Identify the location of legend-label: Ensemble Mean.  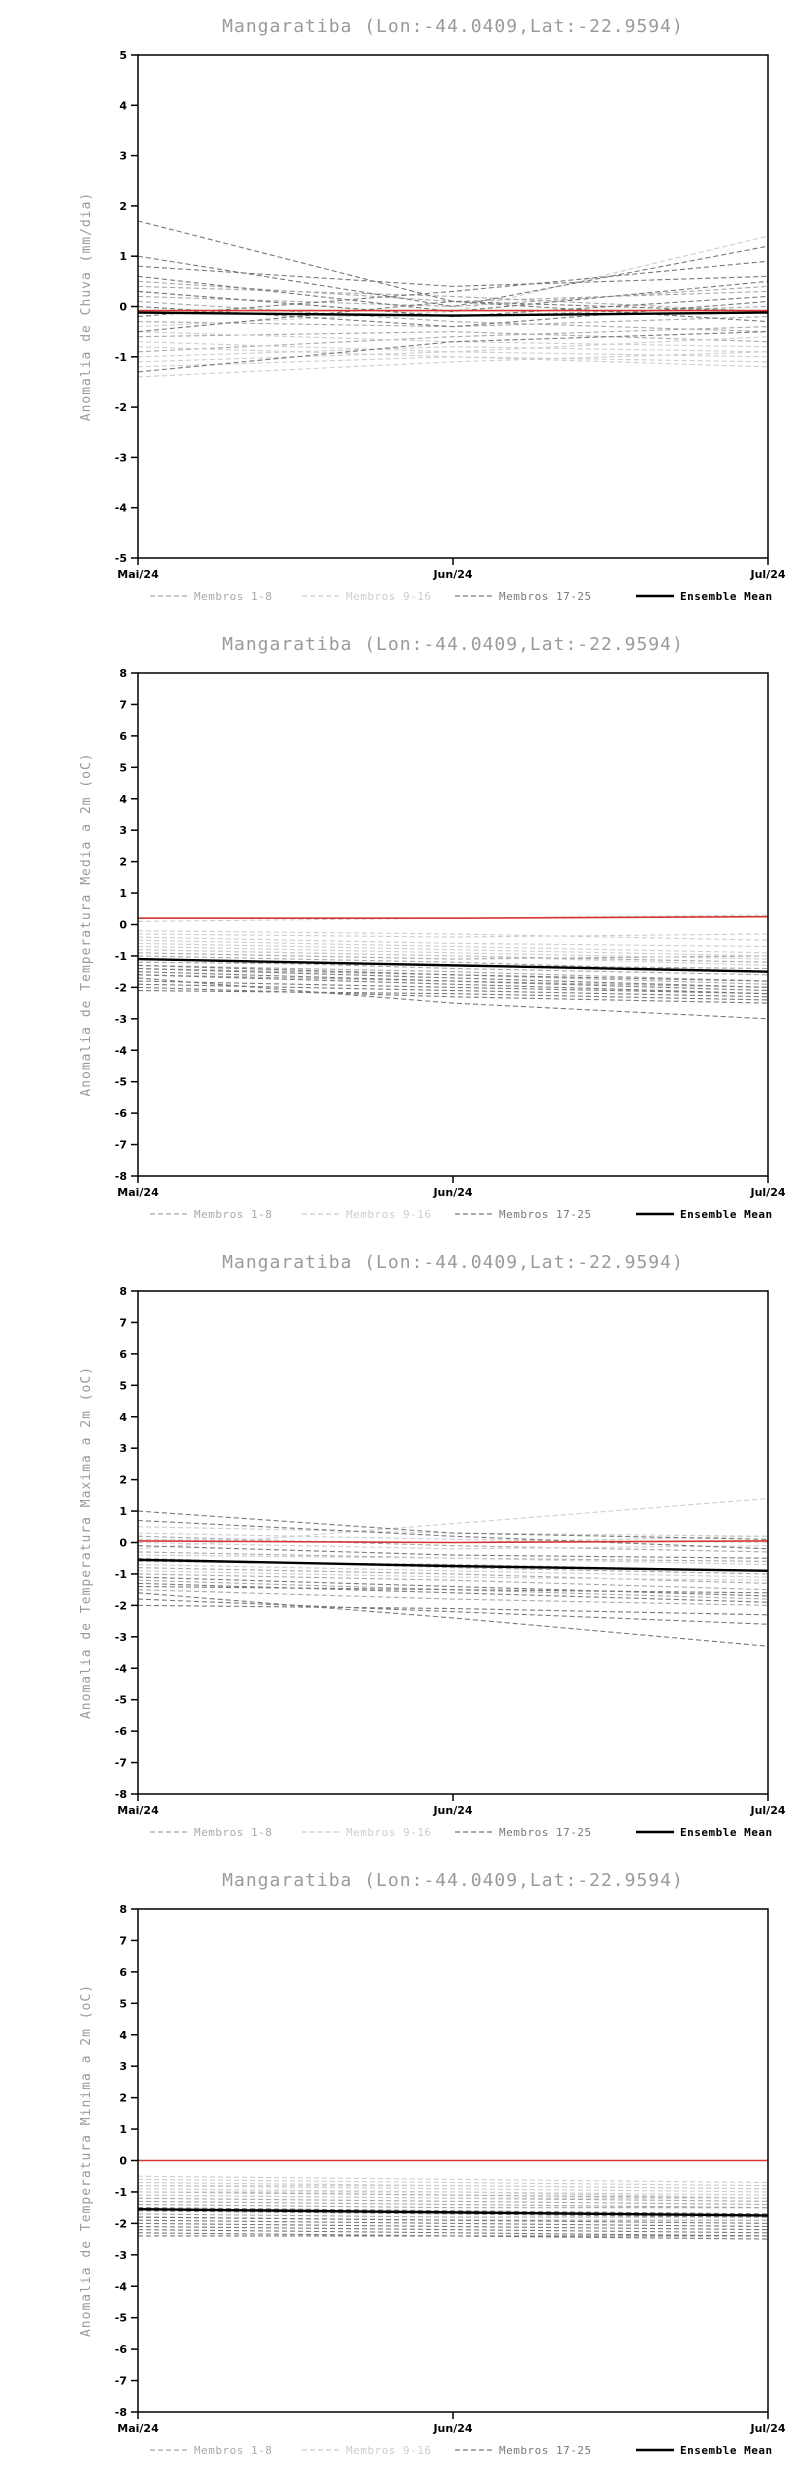
(726, 596).